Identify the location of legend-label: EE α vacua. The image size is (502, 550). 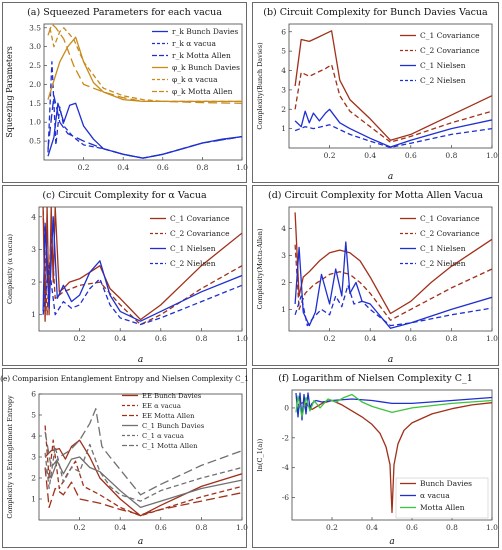
(161, 406).